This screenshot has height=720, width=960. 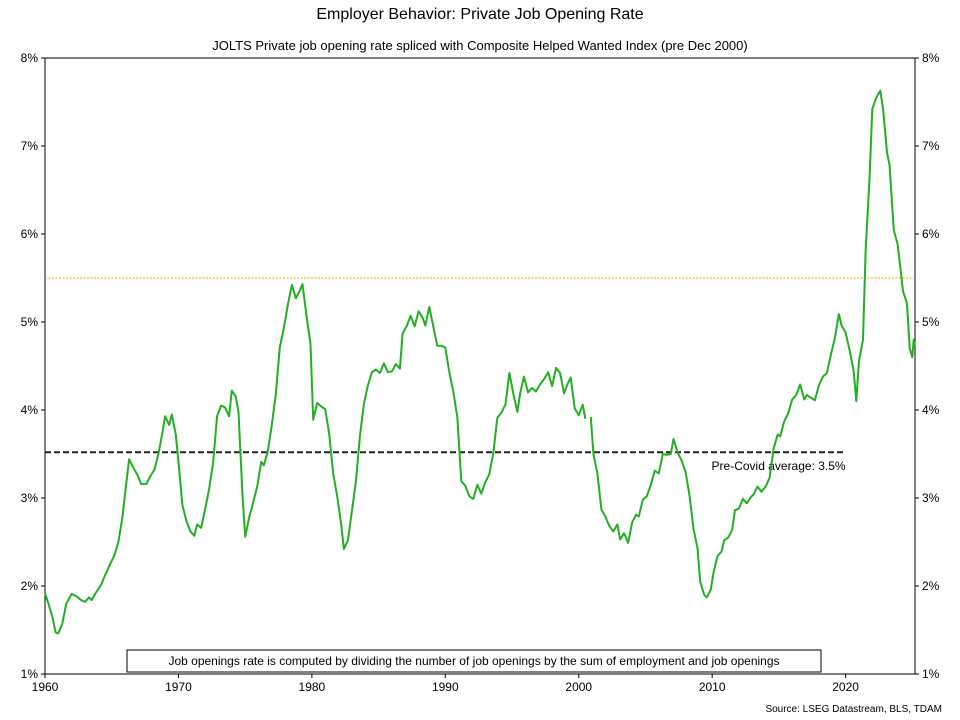 I want to click on y-tick-label-right: 6%, so click(x=931, y=234).